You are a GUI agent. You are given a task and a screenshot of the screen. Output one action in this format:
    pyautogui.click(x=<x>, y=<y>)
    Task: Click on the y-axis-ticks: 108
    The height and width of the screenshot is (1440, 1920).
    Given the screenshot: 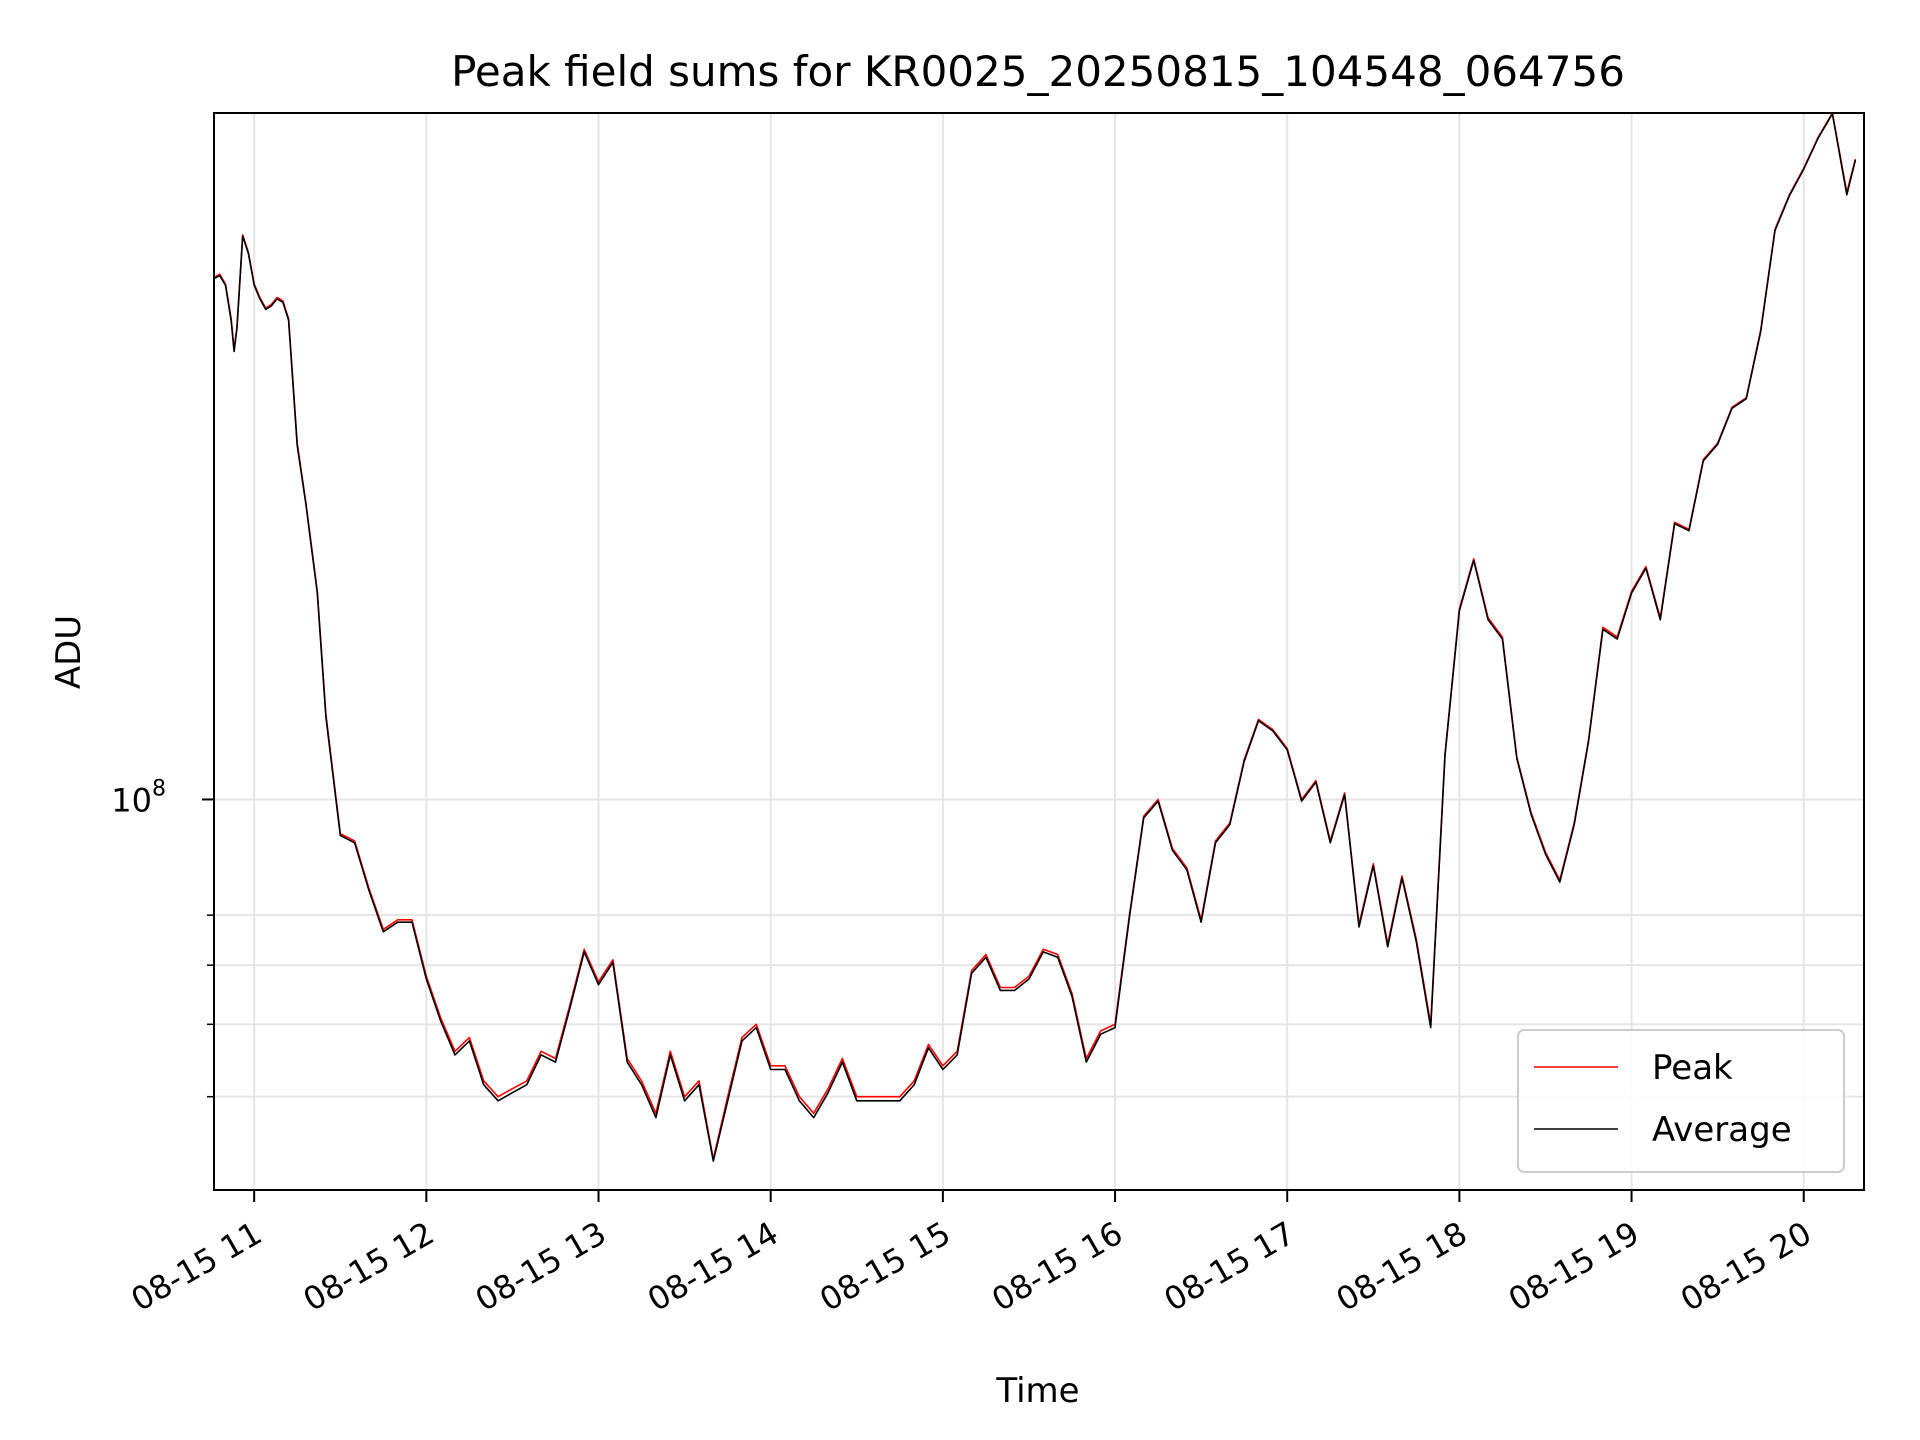 What is the action you would take?
    pyautogui.click(x=162, y=937)
    